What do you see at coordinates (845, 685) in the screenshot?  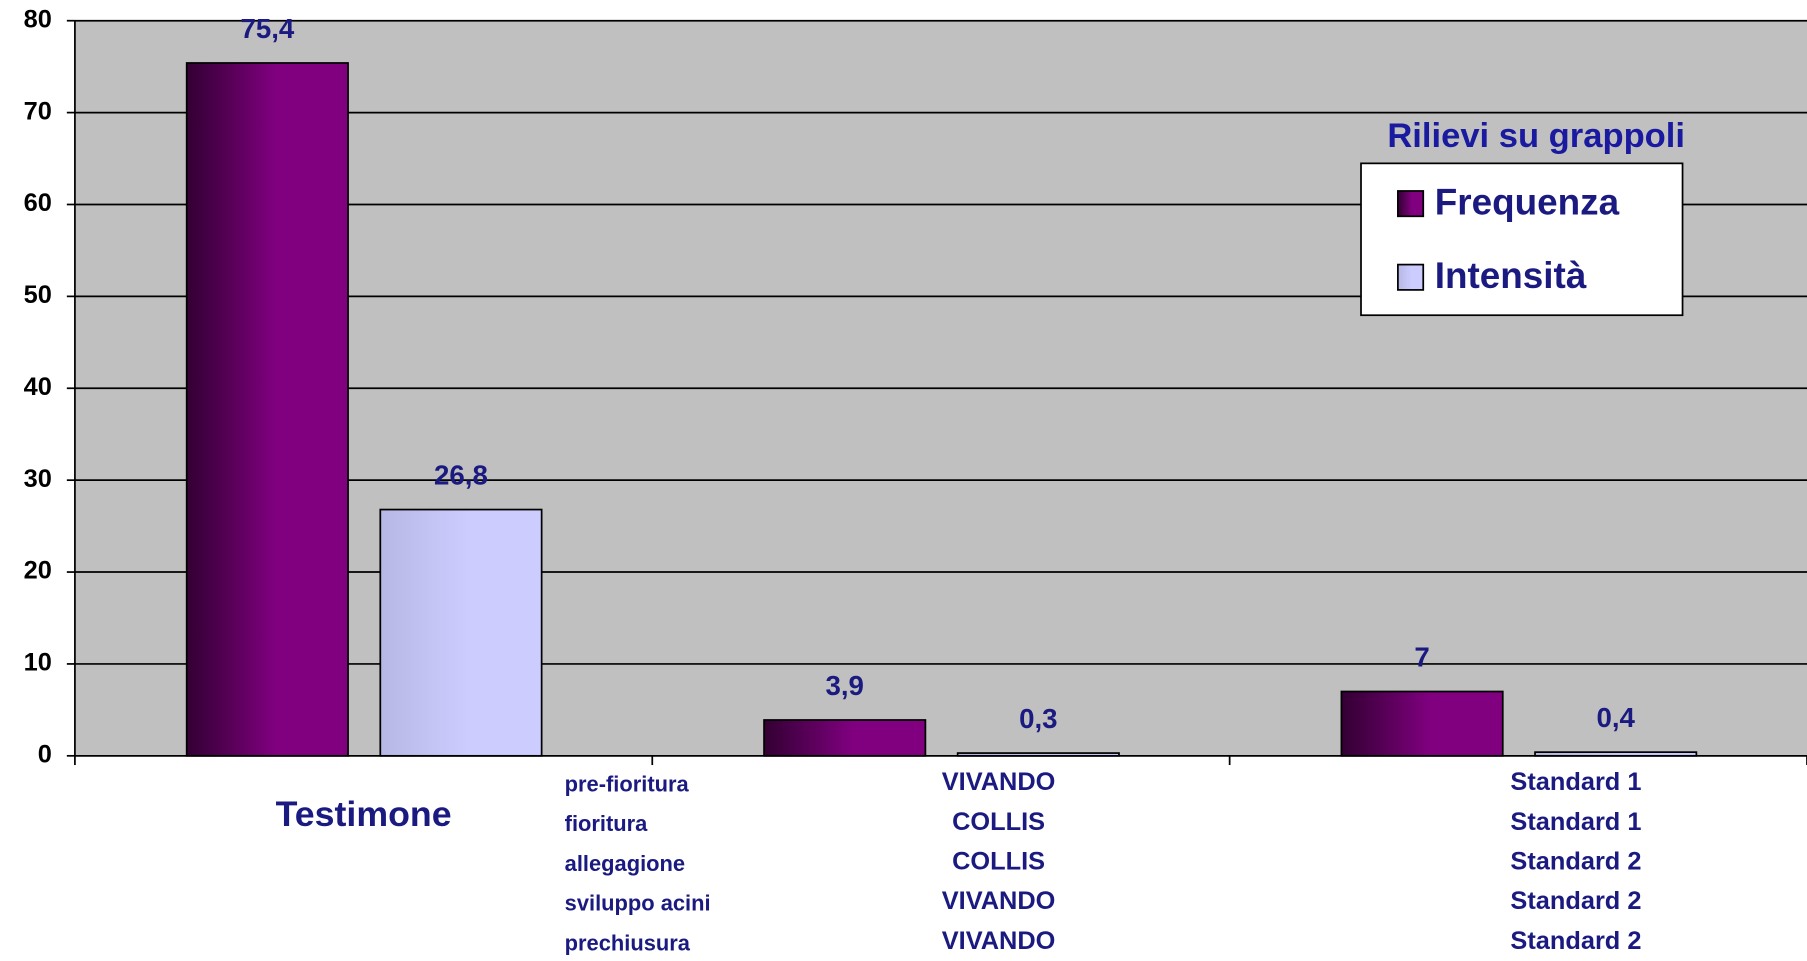 I see `data-label: 3,9` at bounding box center [845, 685].